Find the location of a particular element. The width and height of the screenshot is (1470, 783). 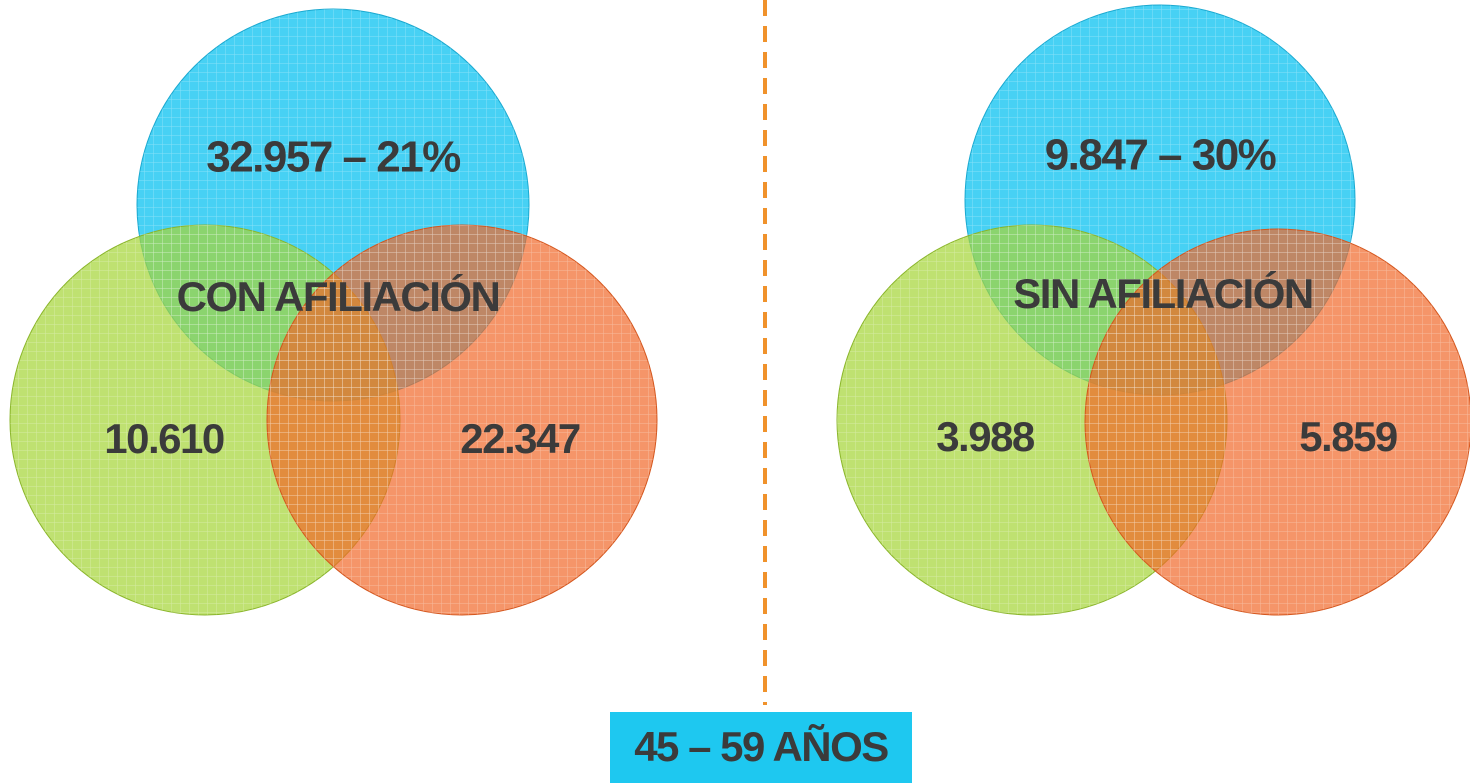

left-value: 10.610 is located at coordinates (164, 438).